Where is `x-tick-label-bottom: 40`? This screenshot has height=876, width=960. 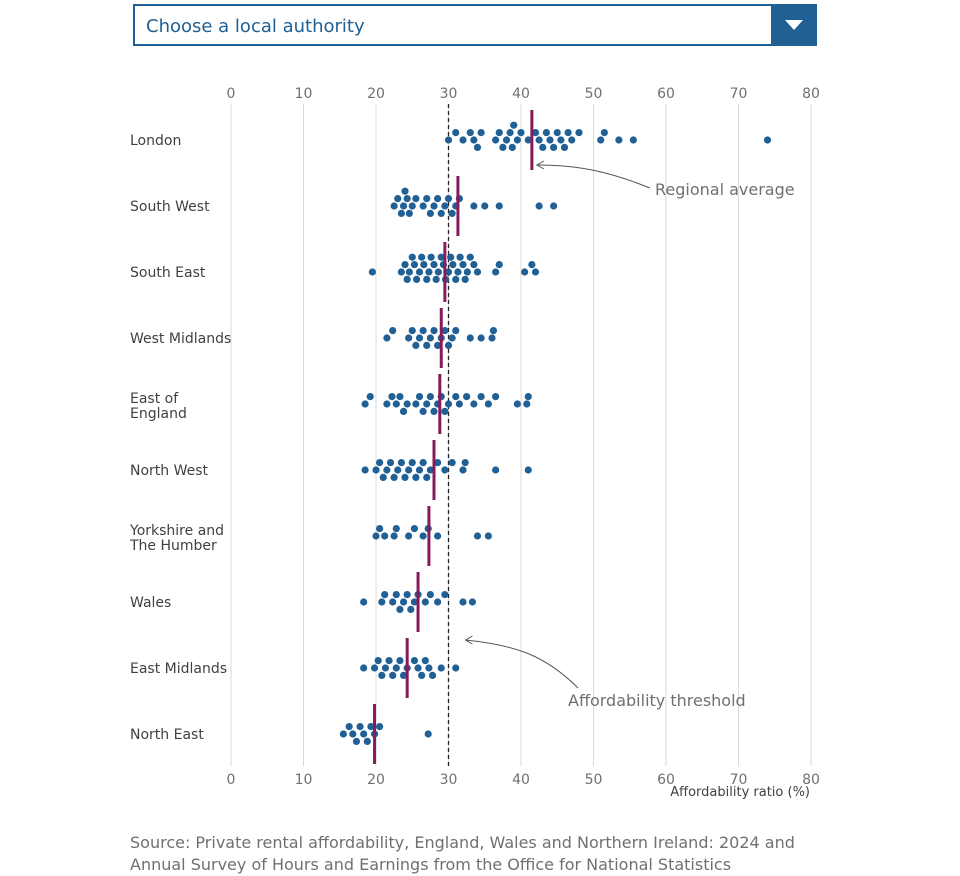 x-tick-label-bottom: 40 is located at coordinates (521, 780).